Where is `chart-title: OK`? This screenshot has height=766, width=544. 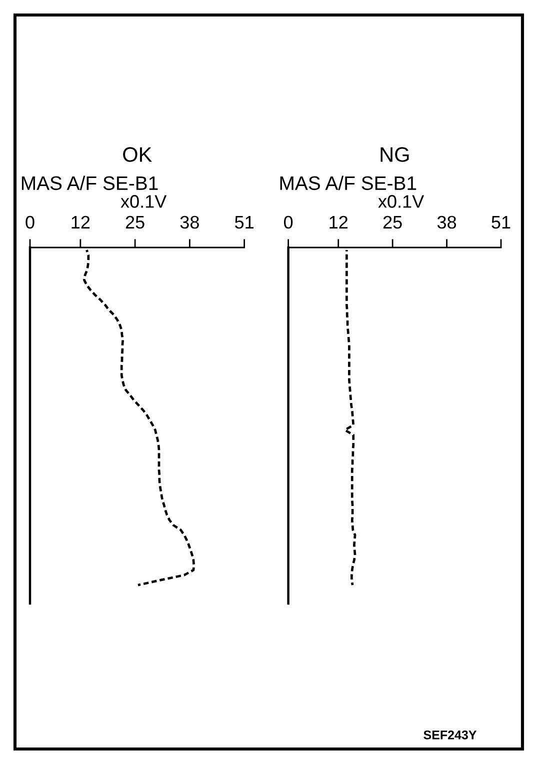 chart-title: OK is located at coordinates (137, 154).